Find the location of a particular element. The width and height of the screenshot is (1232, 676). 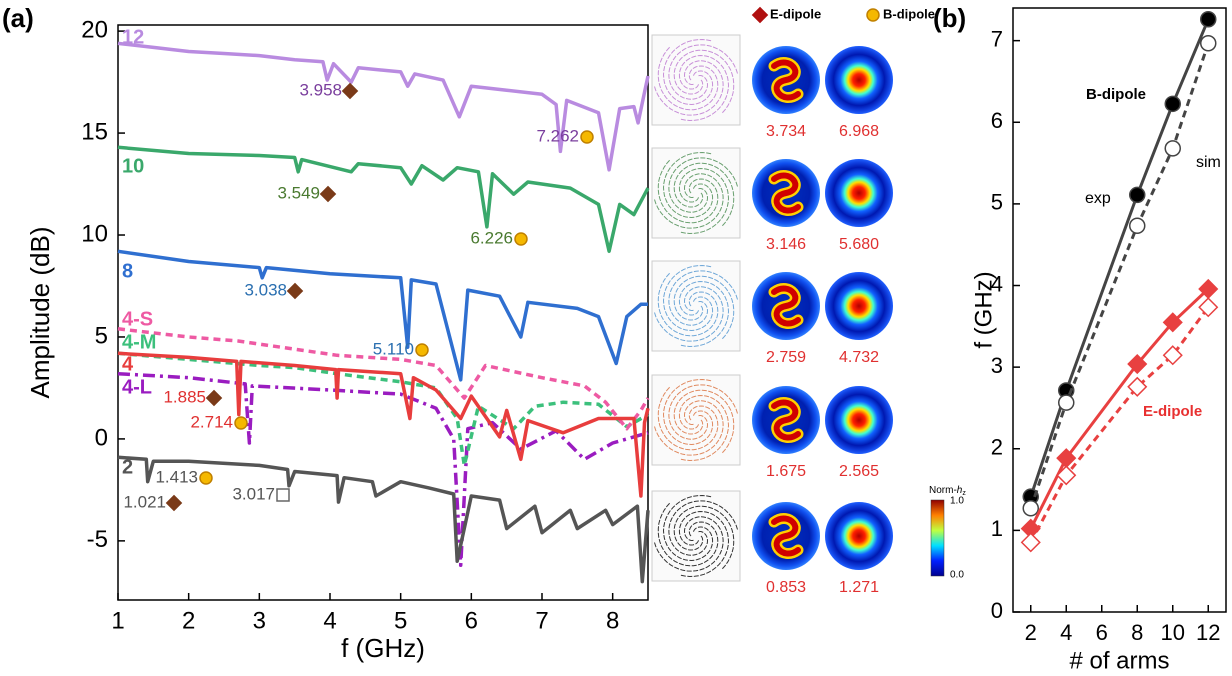

x-tick-label: 10 is located at coordinates (1173, 632).